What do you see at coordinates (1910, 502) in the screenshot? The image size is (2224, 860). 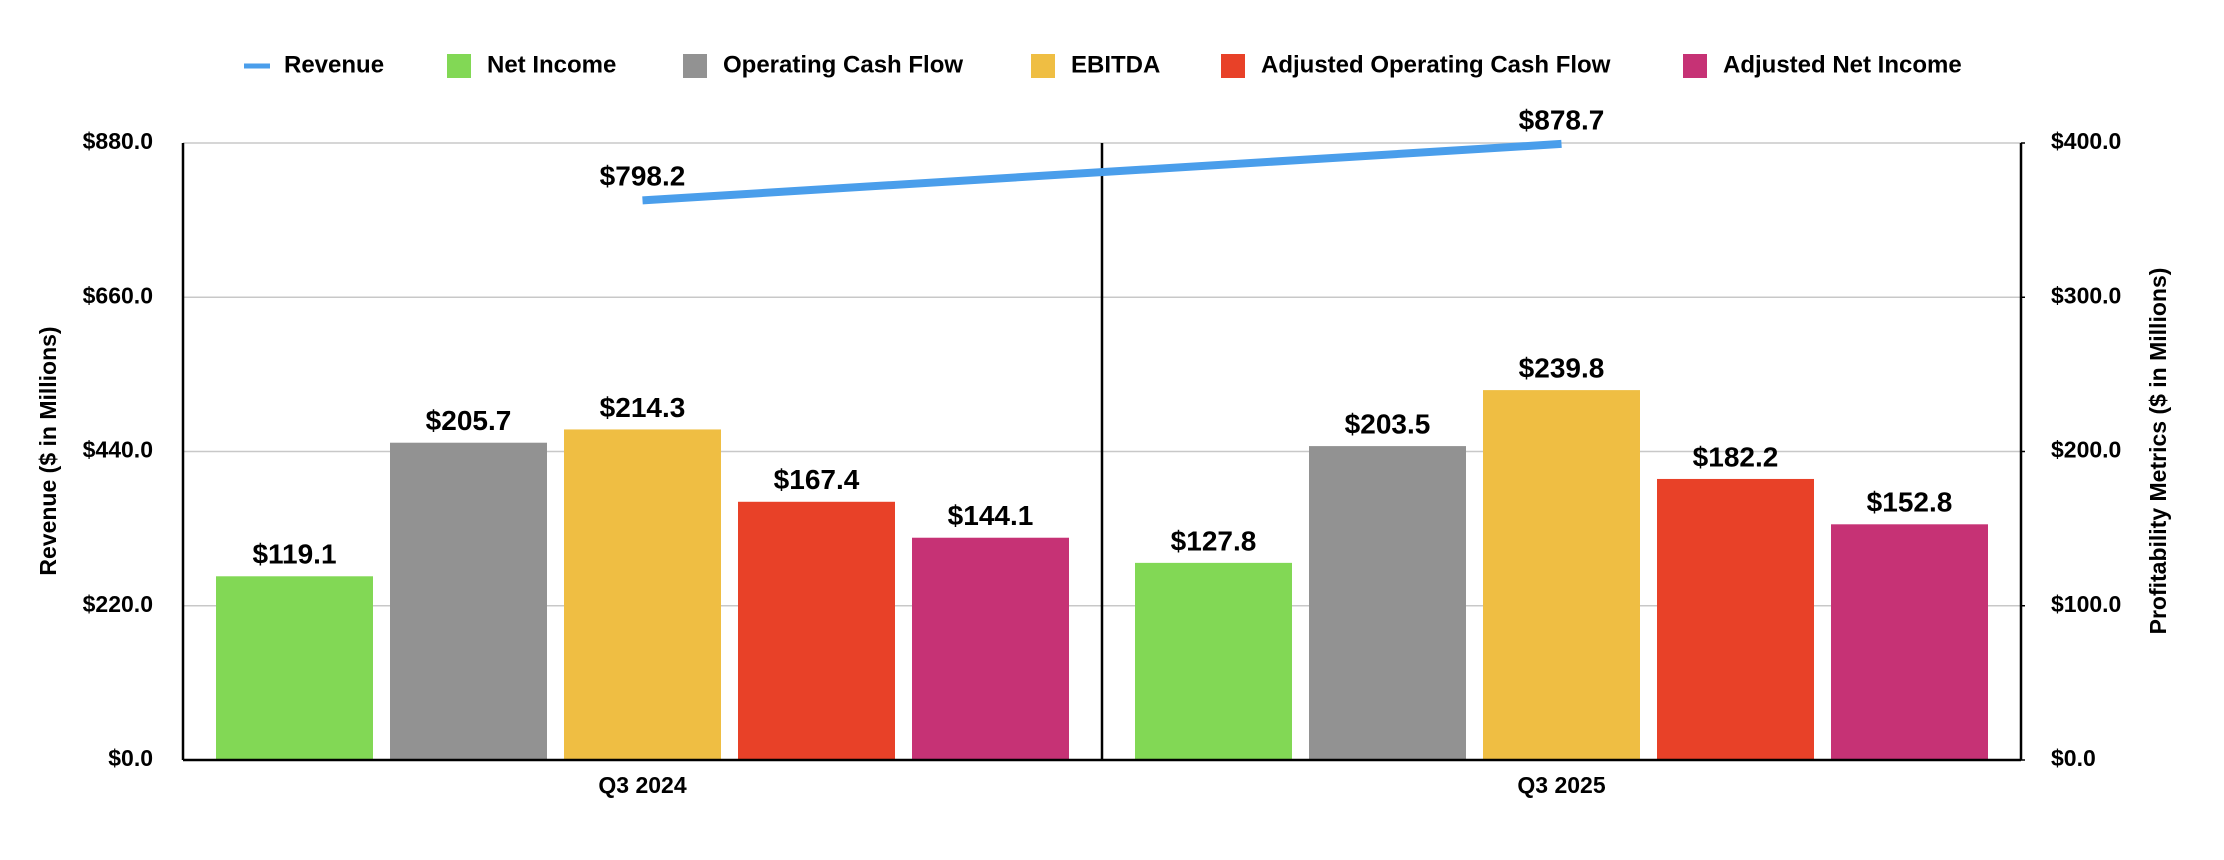 I see `value-label: $152.8` at bounding box center [1910, 502].